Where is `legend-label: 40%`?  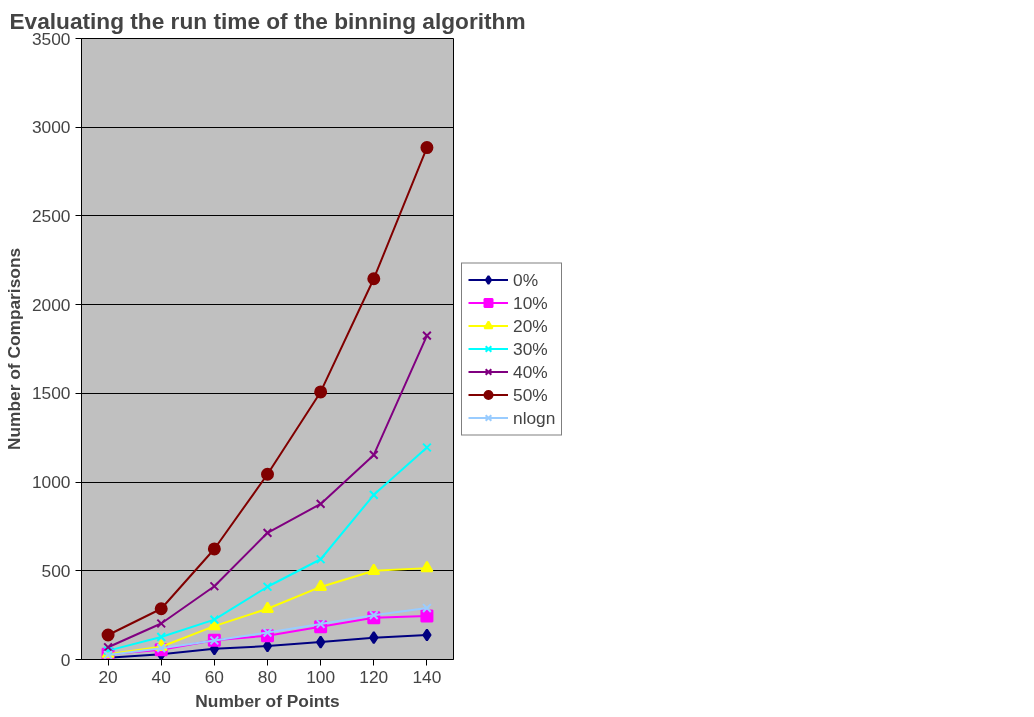 legend-label: 40% is located at coordinates (530, 371).